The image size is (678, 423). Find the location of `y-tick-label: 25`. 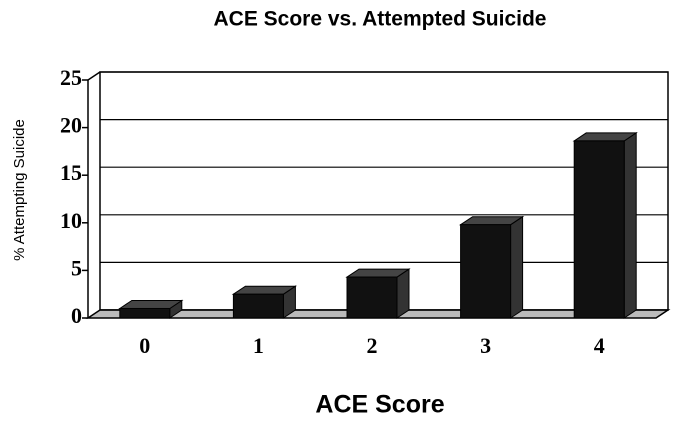

y-tick-label: 25 is located at coordinates (71, 77).